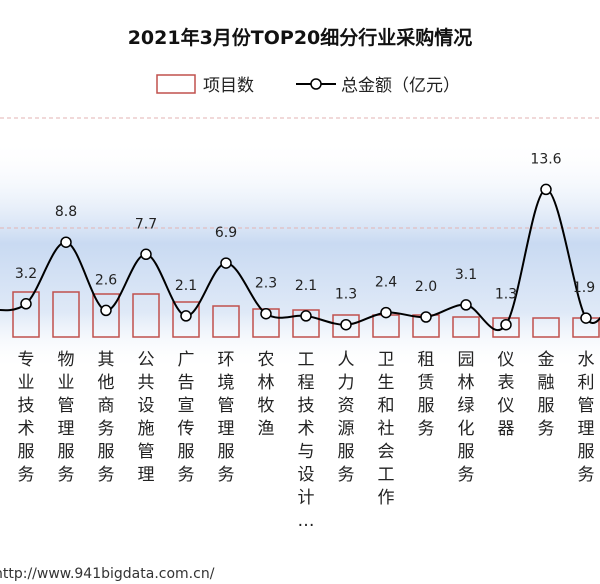 This screenshot has height=584, width=600. I want to click on legend-line-label: 总金额（亿元）, so click(400, 86).